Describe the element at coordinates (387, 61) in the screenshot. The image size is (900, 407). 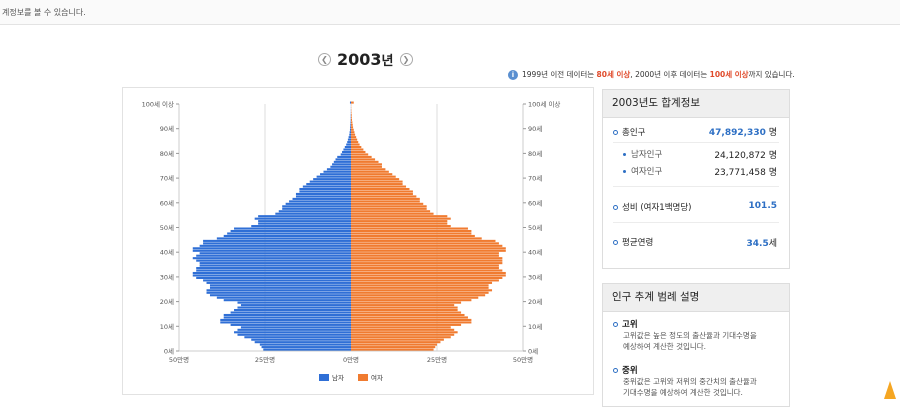
I see `year-suffix: 년` at that location.